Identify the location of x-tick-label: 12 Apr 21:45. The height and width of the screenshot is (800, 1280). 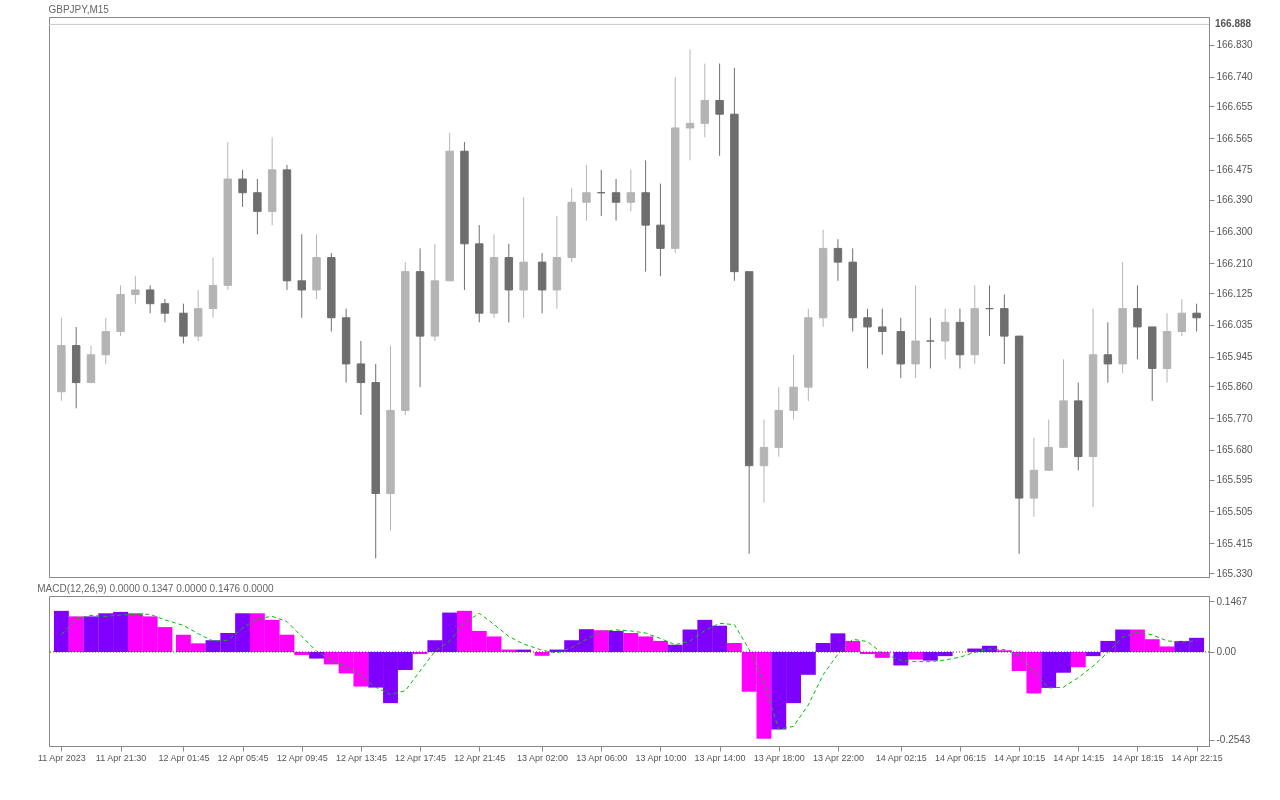
(480, 757).